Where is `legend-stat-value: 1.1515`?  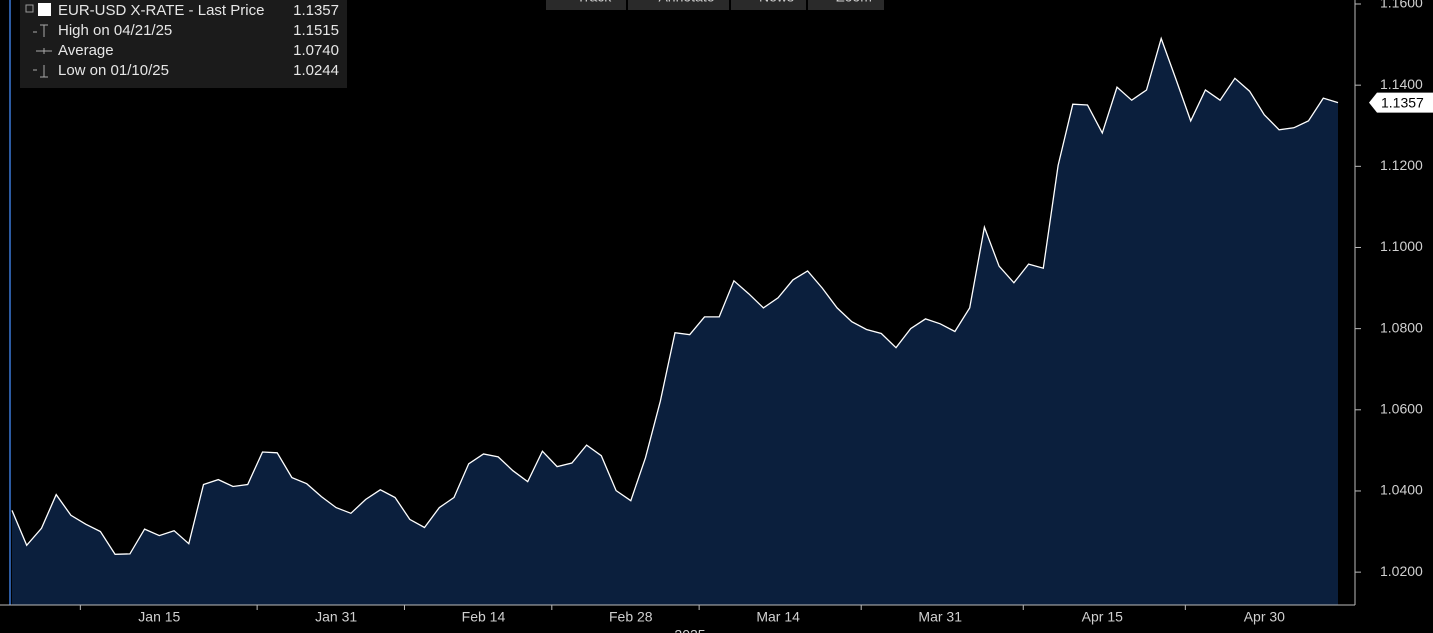 legend-stat-value: 1.1515 is located at coordinates (316, 30).